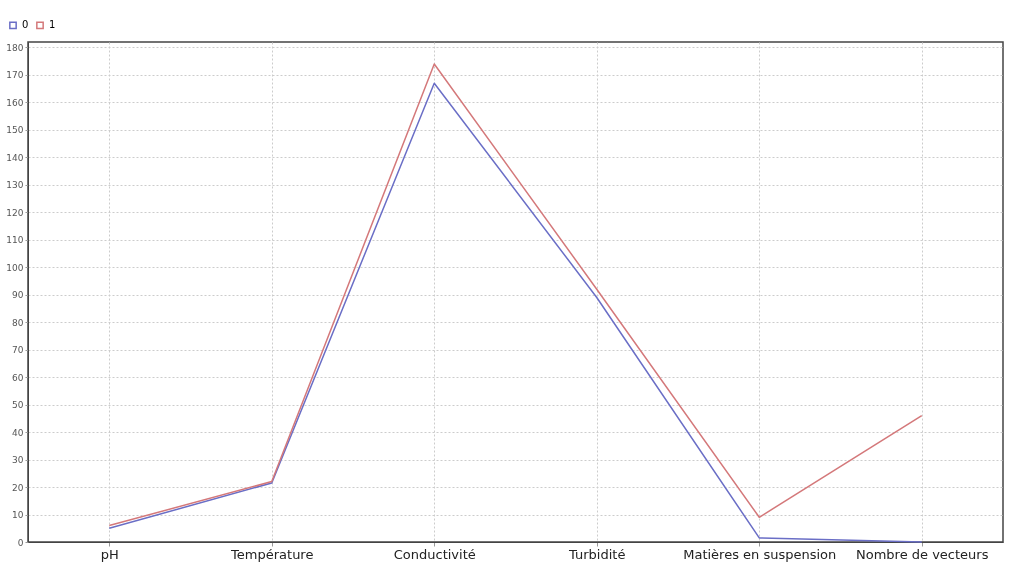  What do you see at coordinates (20, 542) in the screenshot?
I see `y-tick-label: 0` at bounding box center [20, 542].